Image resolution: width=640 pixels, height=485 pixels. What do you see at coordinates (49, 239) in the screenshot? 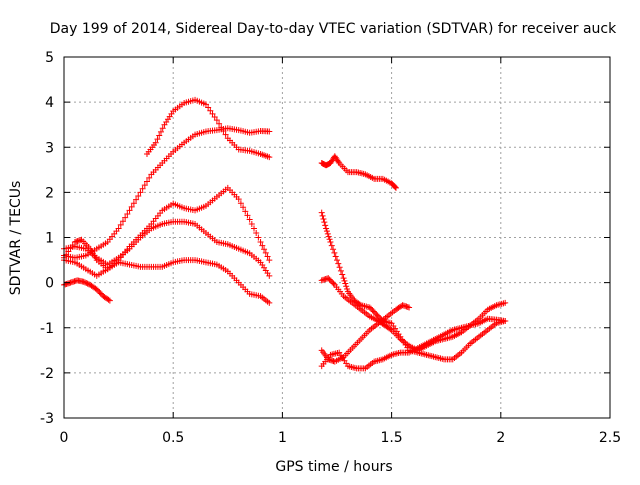
I see `y-tick-label: 1` at bounding box center [49, 239].